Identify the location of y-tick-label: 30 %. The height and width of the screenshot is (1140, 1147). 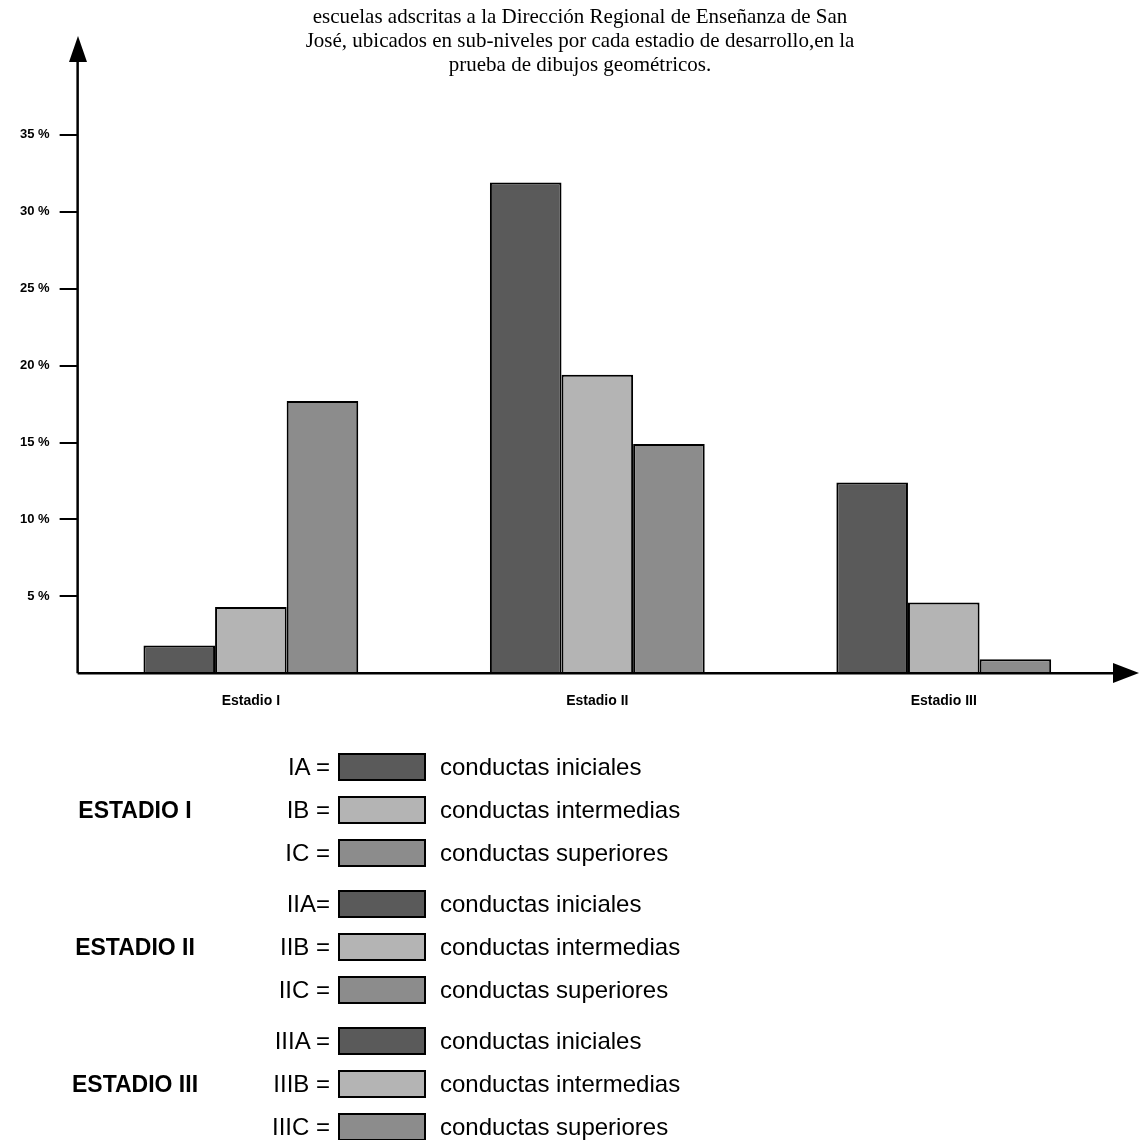
(35, 211).